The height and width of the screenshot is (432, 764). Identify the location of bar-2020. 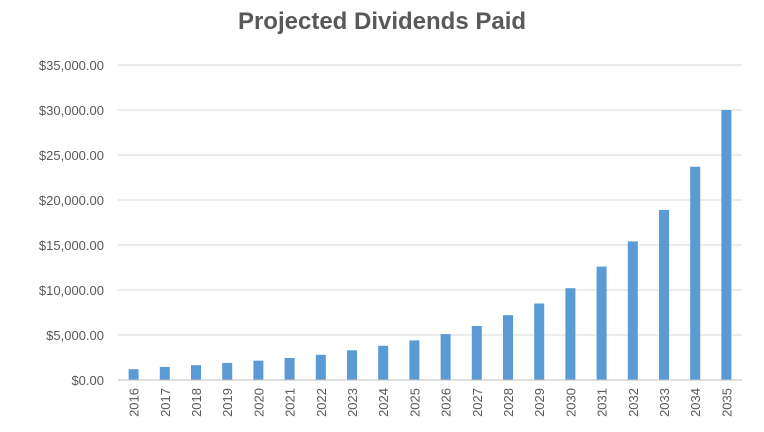
(258, 370).